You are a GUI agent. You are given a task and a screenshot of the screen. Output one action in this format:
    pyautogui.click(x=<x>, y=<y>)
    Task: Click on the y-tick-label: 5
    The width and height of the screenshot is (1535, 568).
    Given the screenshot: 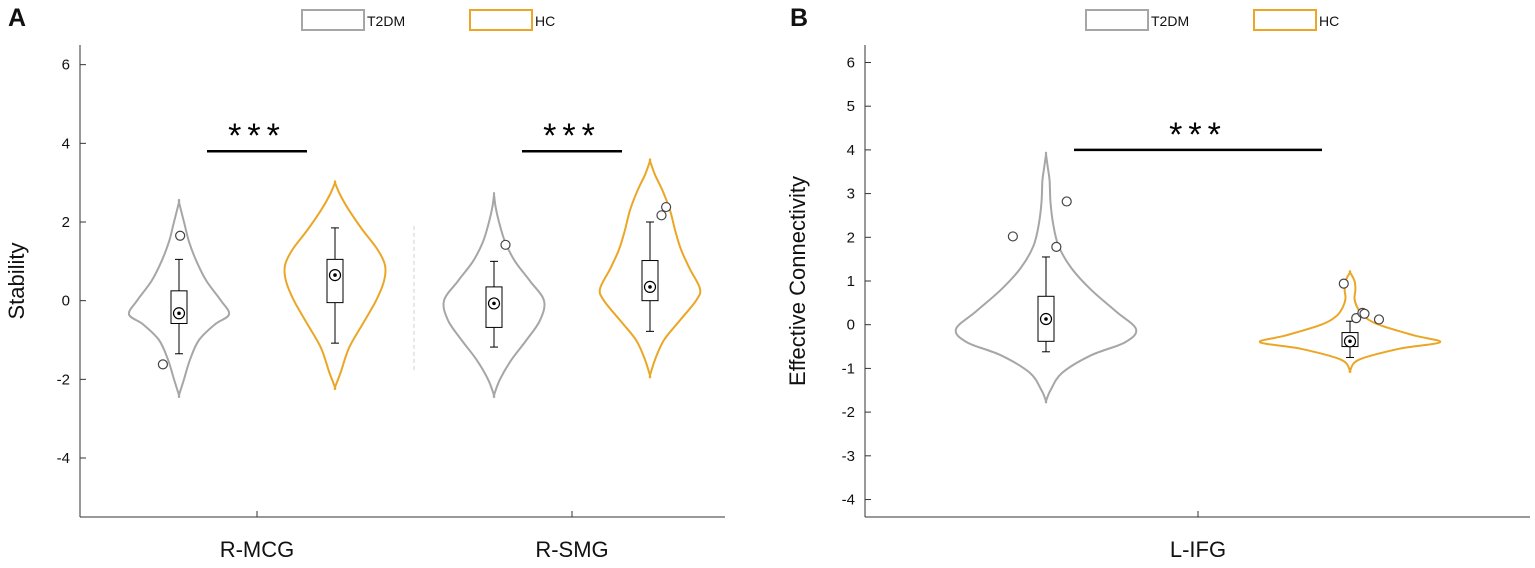 What is the action you would take?
    pyautogui.click(x=851, y=106)
    